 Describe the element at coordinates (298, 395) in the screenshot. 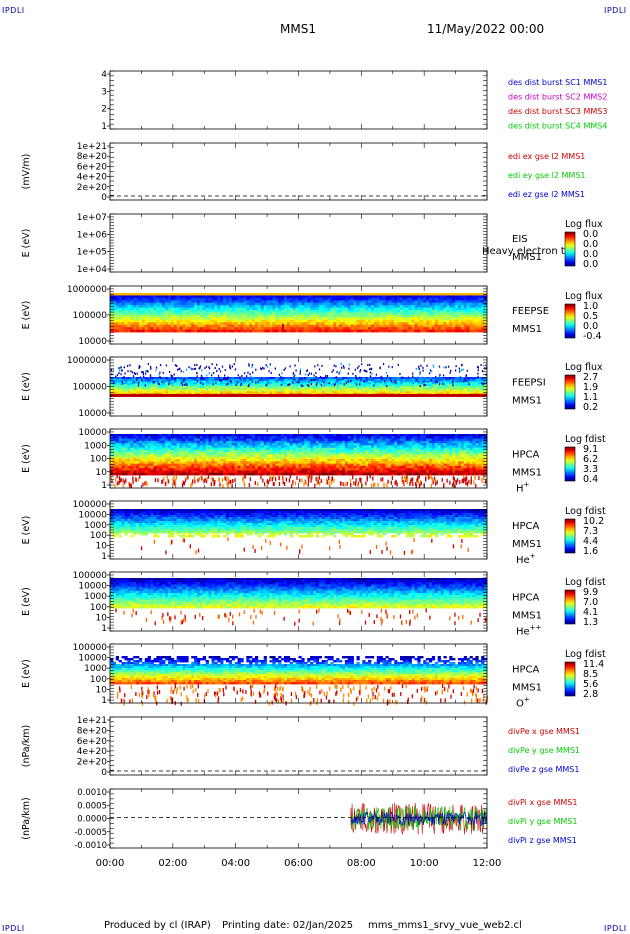

I see `spectrogram-band` at that location.